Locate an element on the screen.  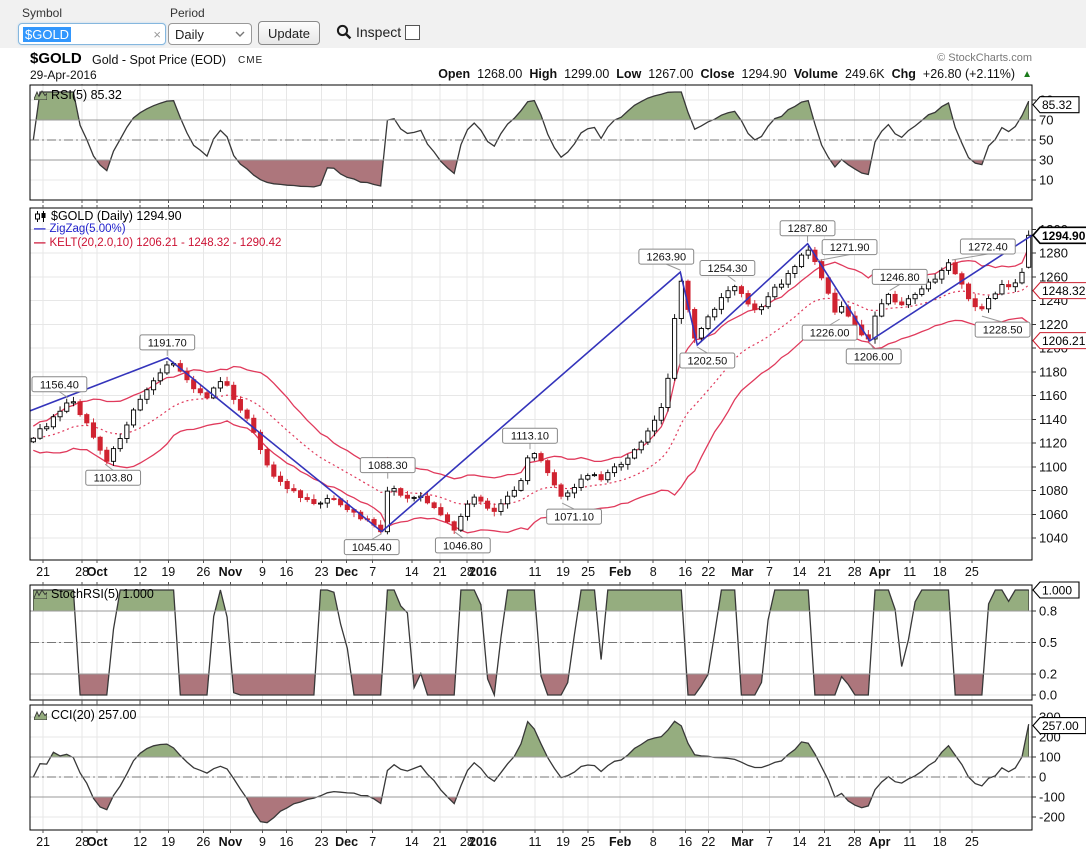
close-value: 1294.90 is located at coordinates (764, 74).